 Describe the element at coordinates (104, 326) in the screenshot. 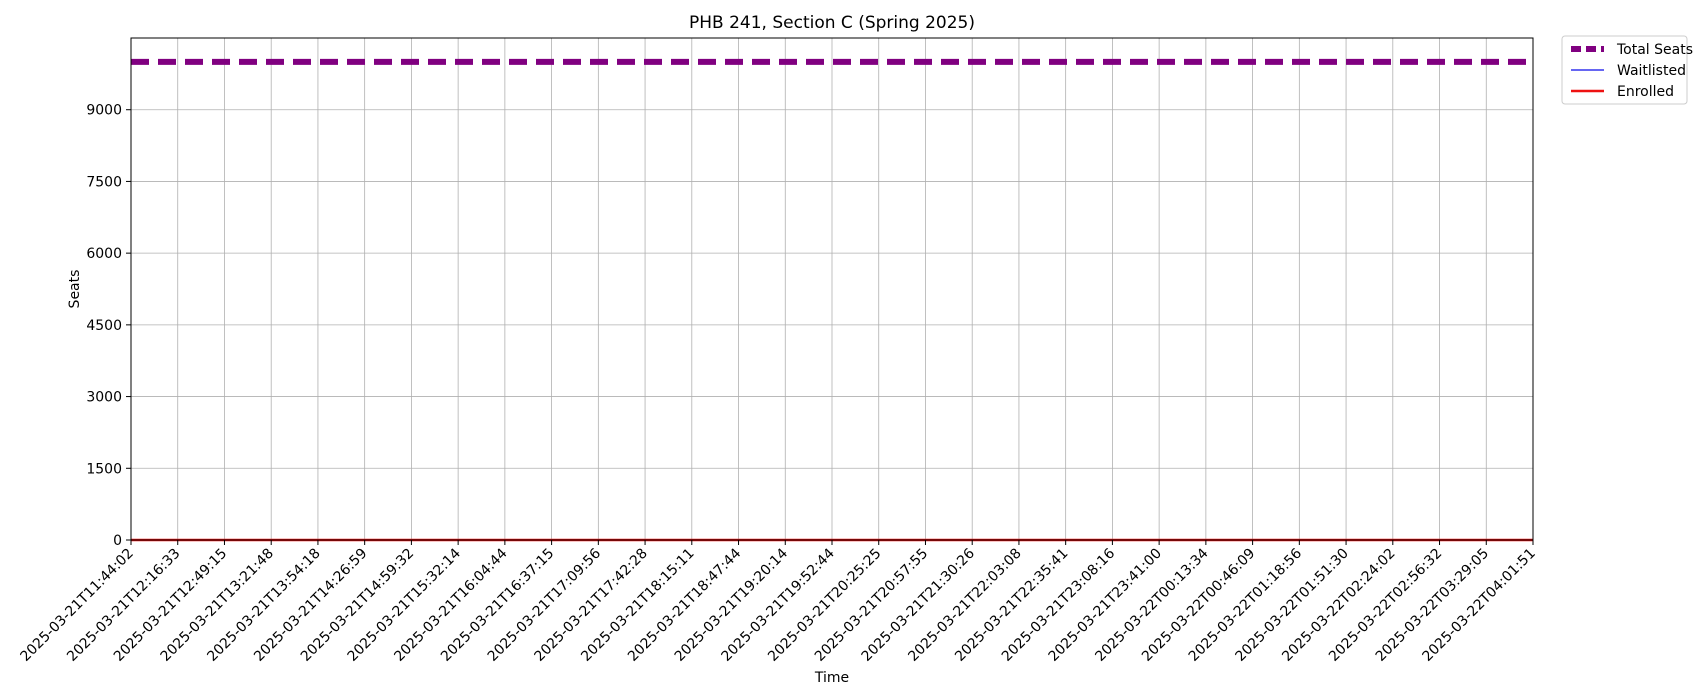

I see `y-tick-label: 4500` at that location.